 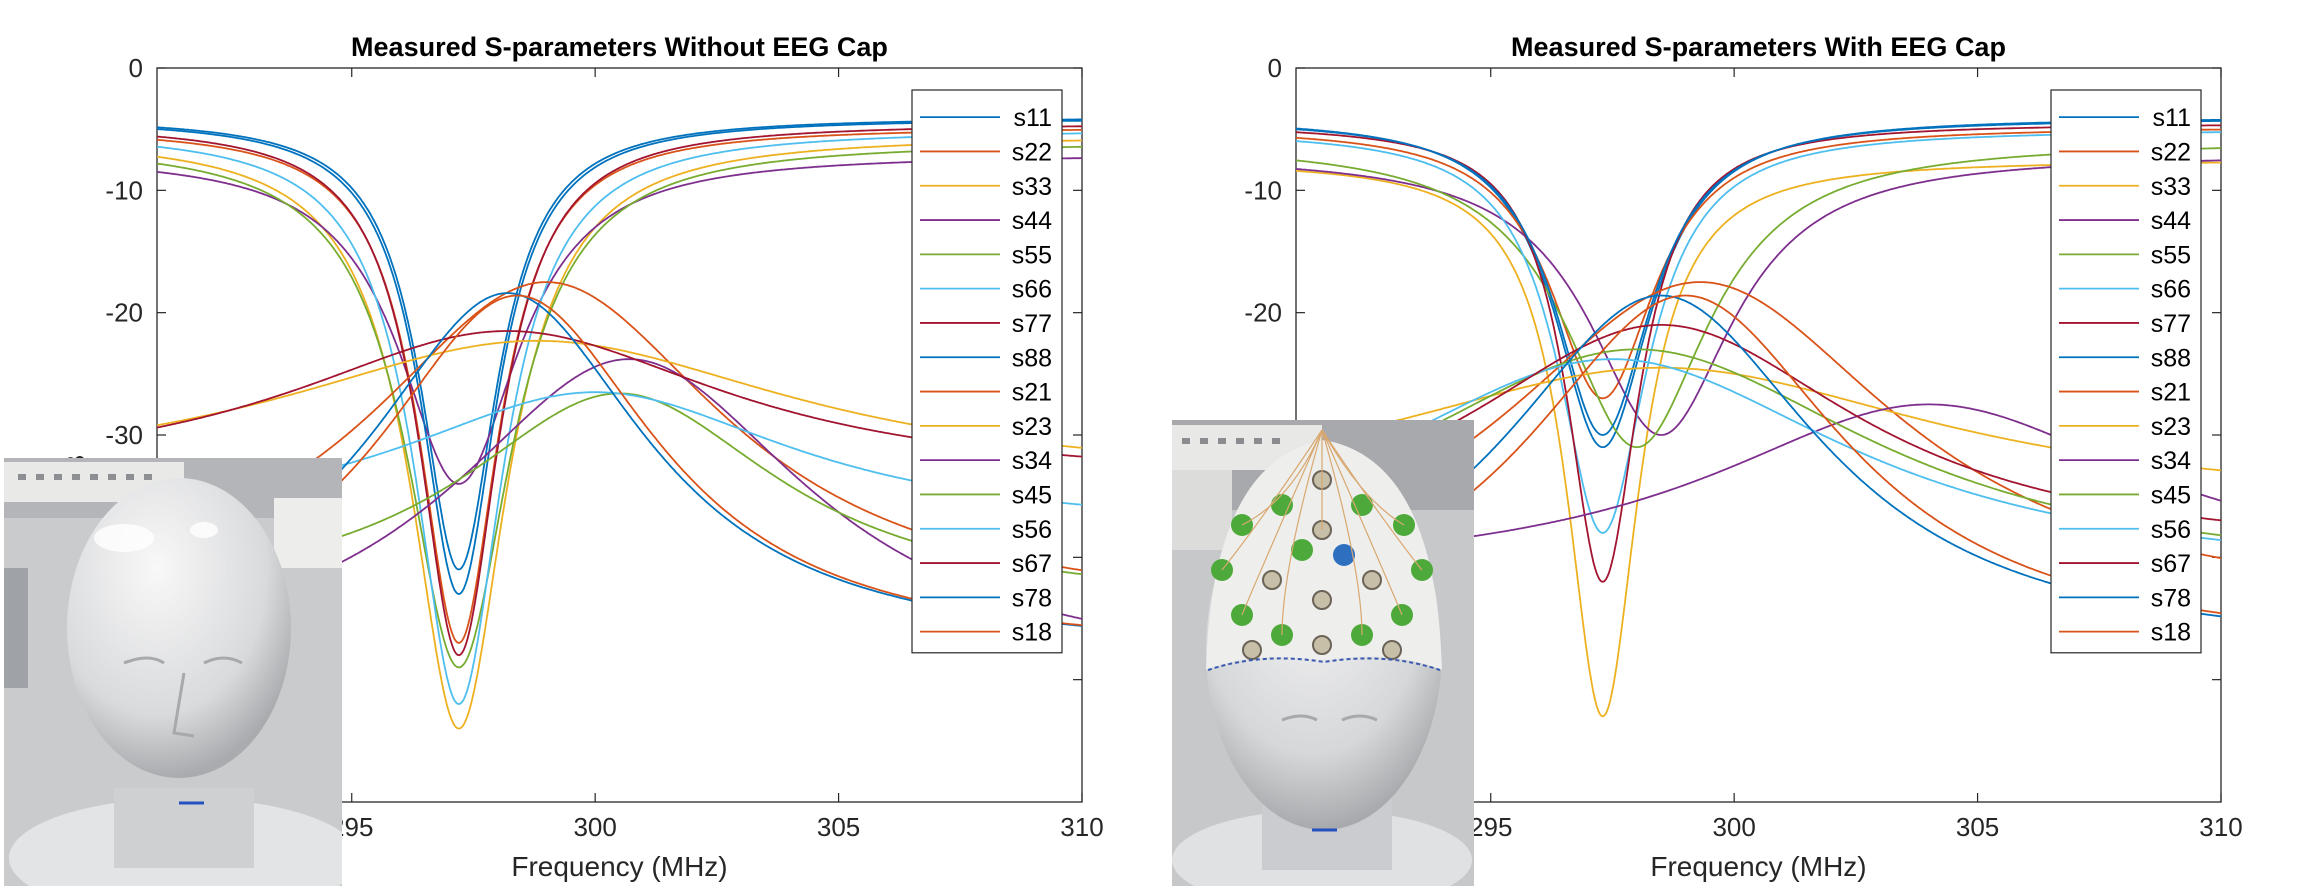 What do you see at coordinates (1758, 47) in the screenshot?
I see `chart-title: Measured S-parameters With EEG Cap` at bounding box center [1758, 47].